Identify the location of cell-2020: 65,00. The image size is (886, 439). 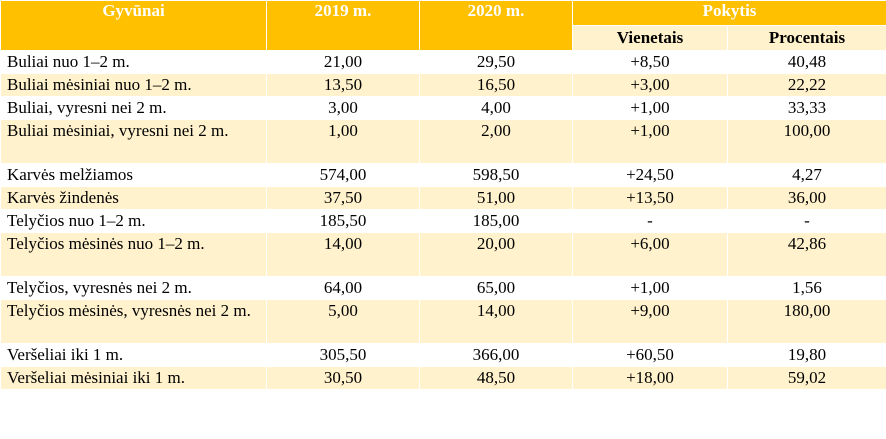
(496, 288).